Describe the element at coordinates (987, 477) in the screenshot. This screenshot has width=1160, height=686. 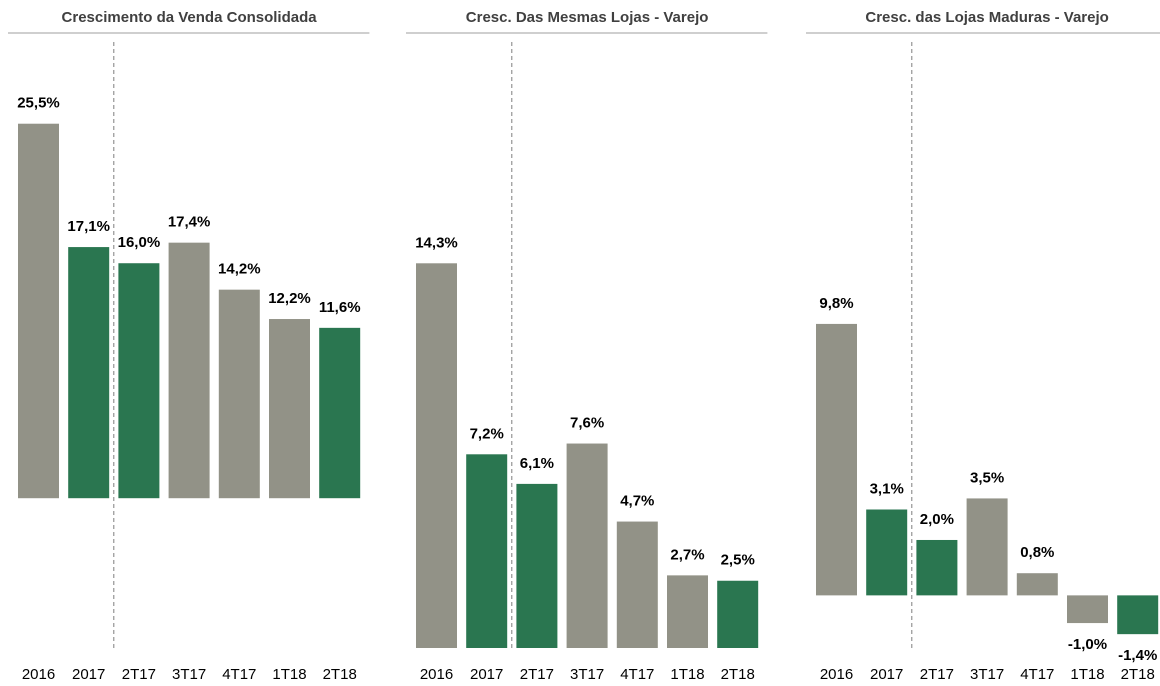
I see `value-label: 3,5%` at that location.